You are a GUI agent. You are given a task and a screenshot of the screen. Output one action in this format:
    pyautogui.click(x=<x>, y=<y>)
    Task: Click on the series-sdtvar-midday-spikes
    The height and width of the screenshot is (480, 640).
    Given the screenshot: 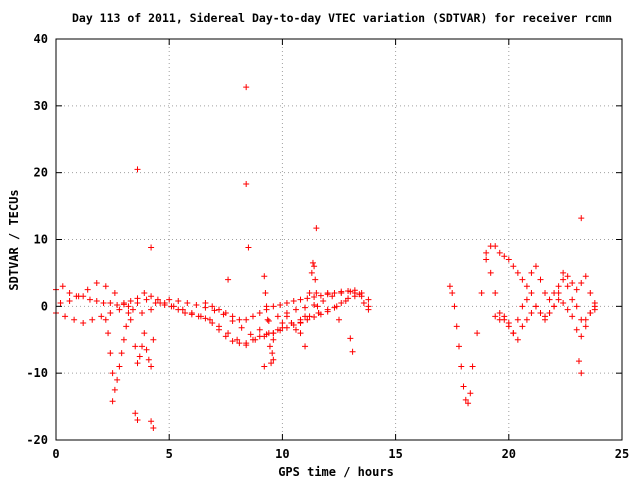 What is the action you would take?
    pyautogui.click(x=291, y=313)
    